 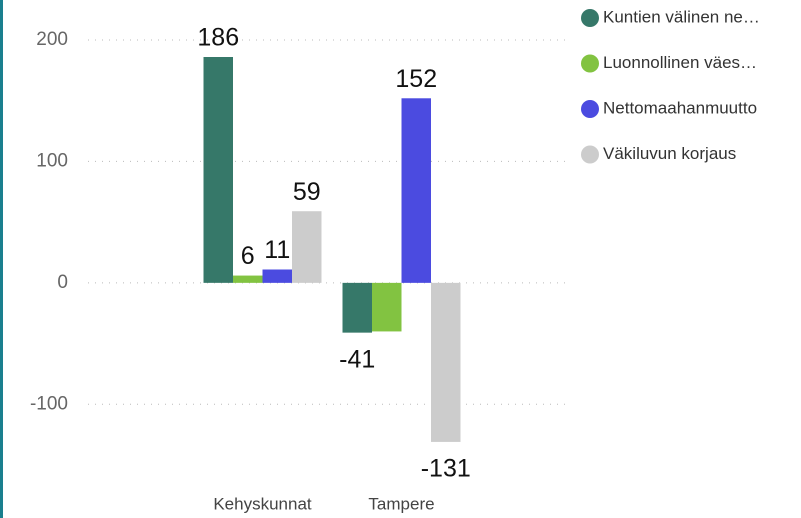 I want to click on y-tick-label: 100, so click(x=52, y=160).